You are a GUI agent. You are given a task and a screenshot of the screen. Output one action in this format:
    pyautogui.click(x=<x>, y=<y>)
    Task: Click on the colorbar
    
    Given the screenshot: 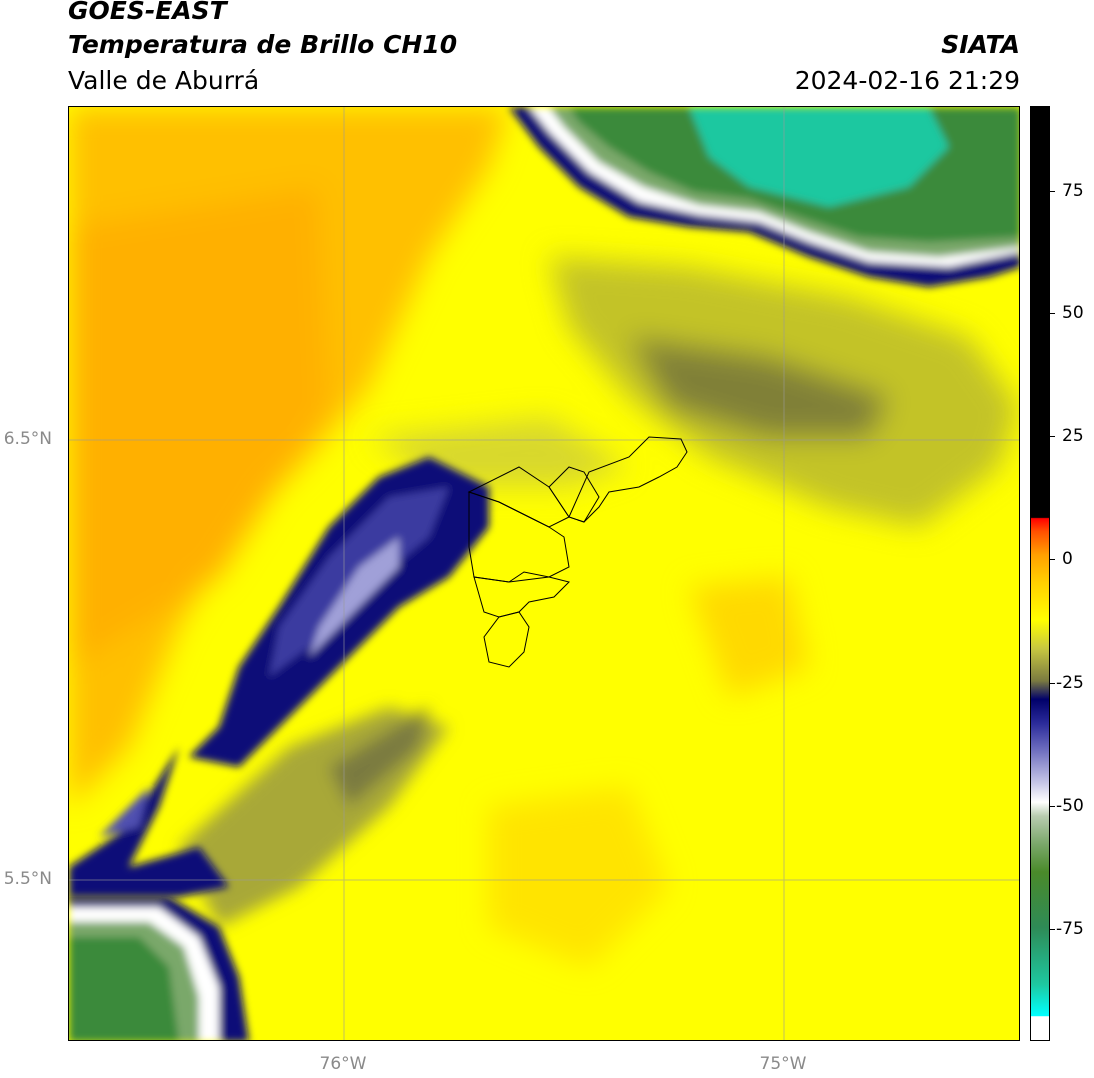 What is the action you would take?
    pyautogui.click(x=1040, y=573)
    